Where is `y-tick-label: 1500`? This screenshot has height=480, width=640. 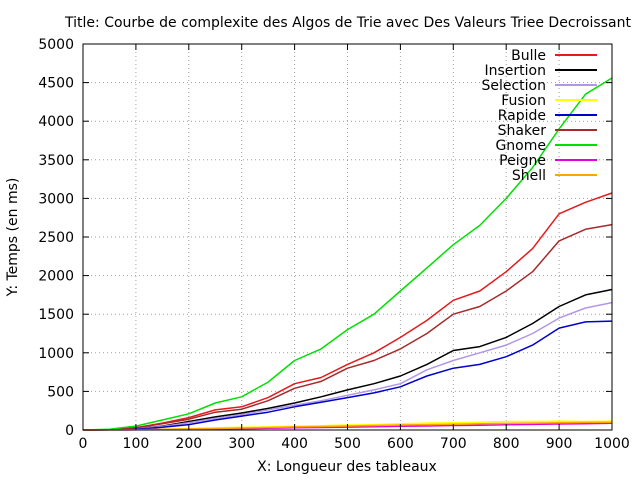 y-tick-label: 1500 is located at coordinates (56, 315).